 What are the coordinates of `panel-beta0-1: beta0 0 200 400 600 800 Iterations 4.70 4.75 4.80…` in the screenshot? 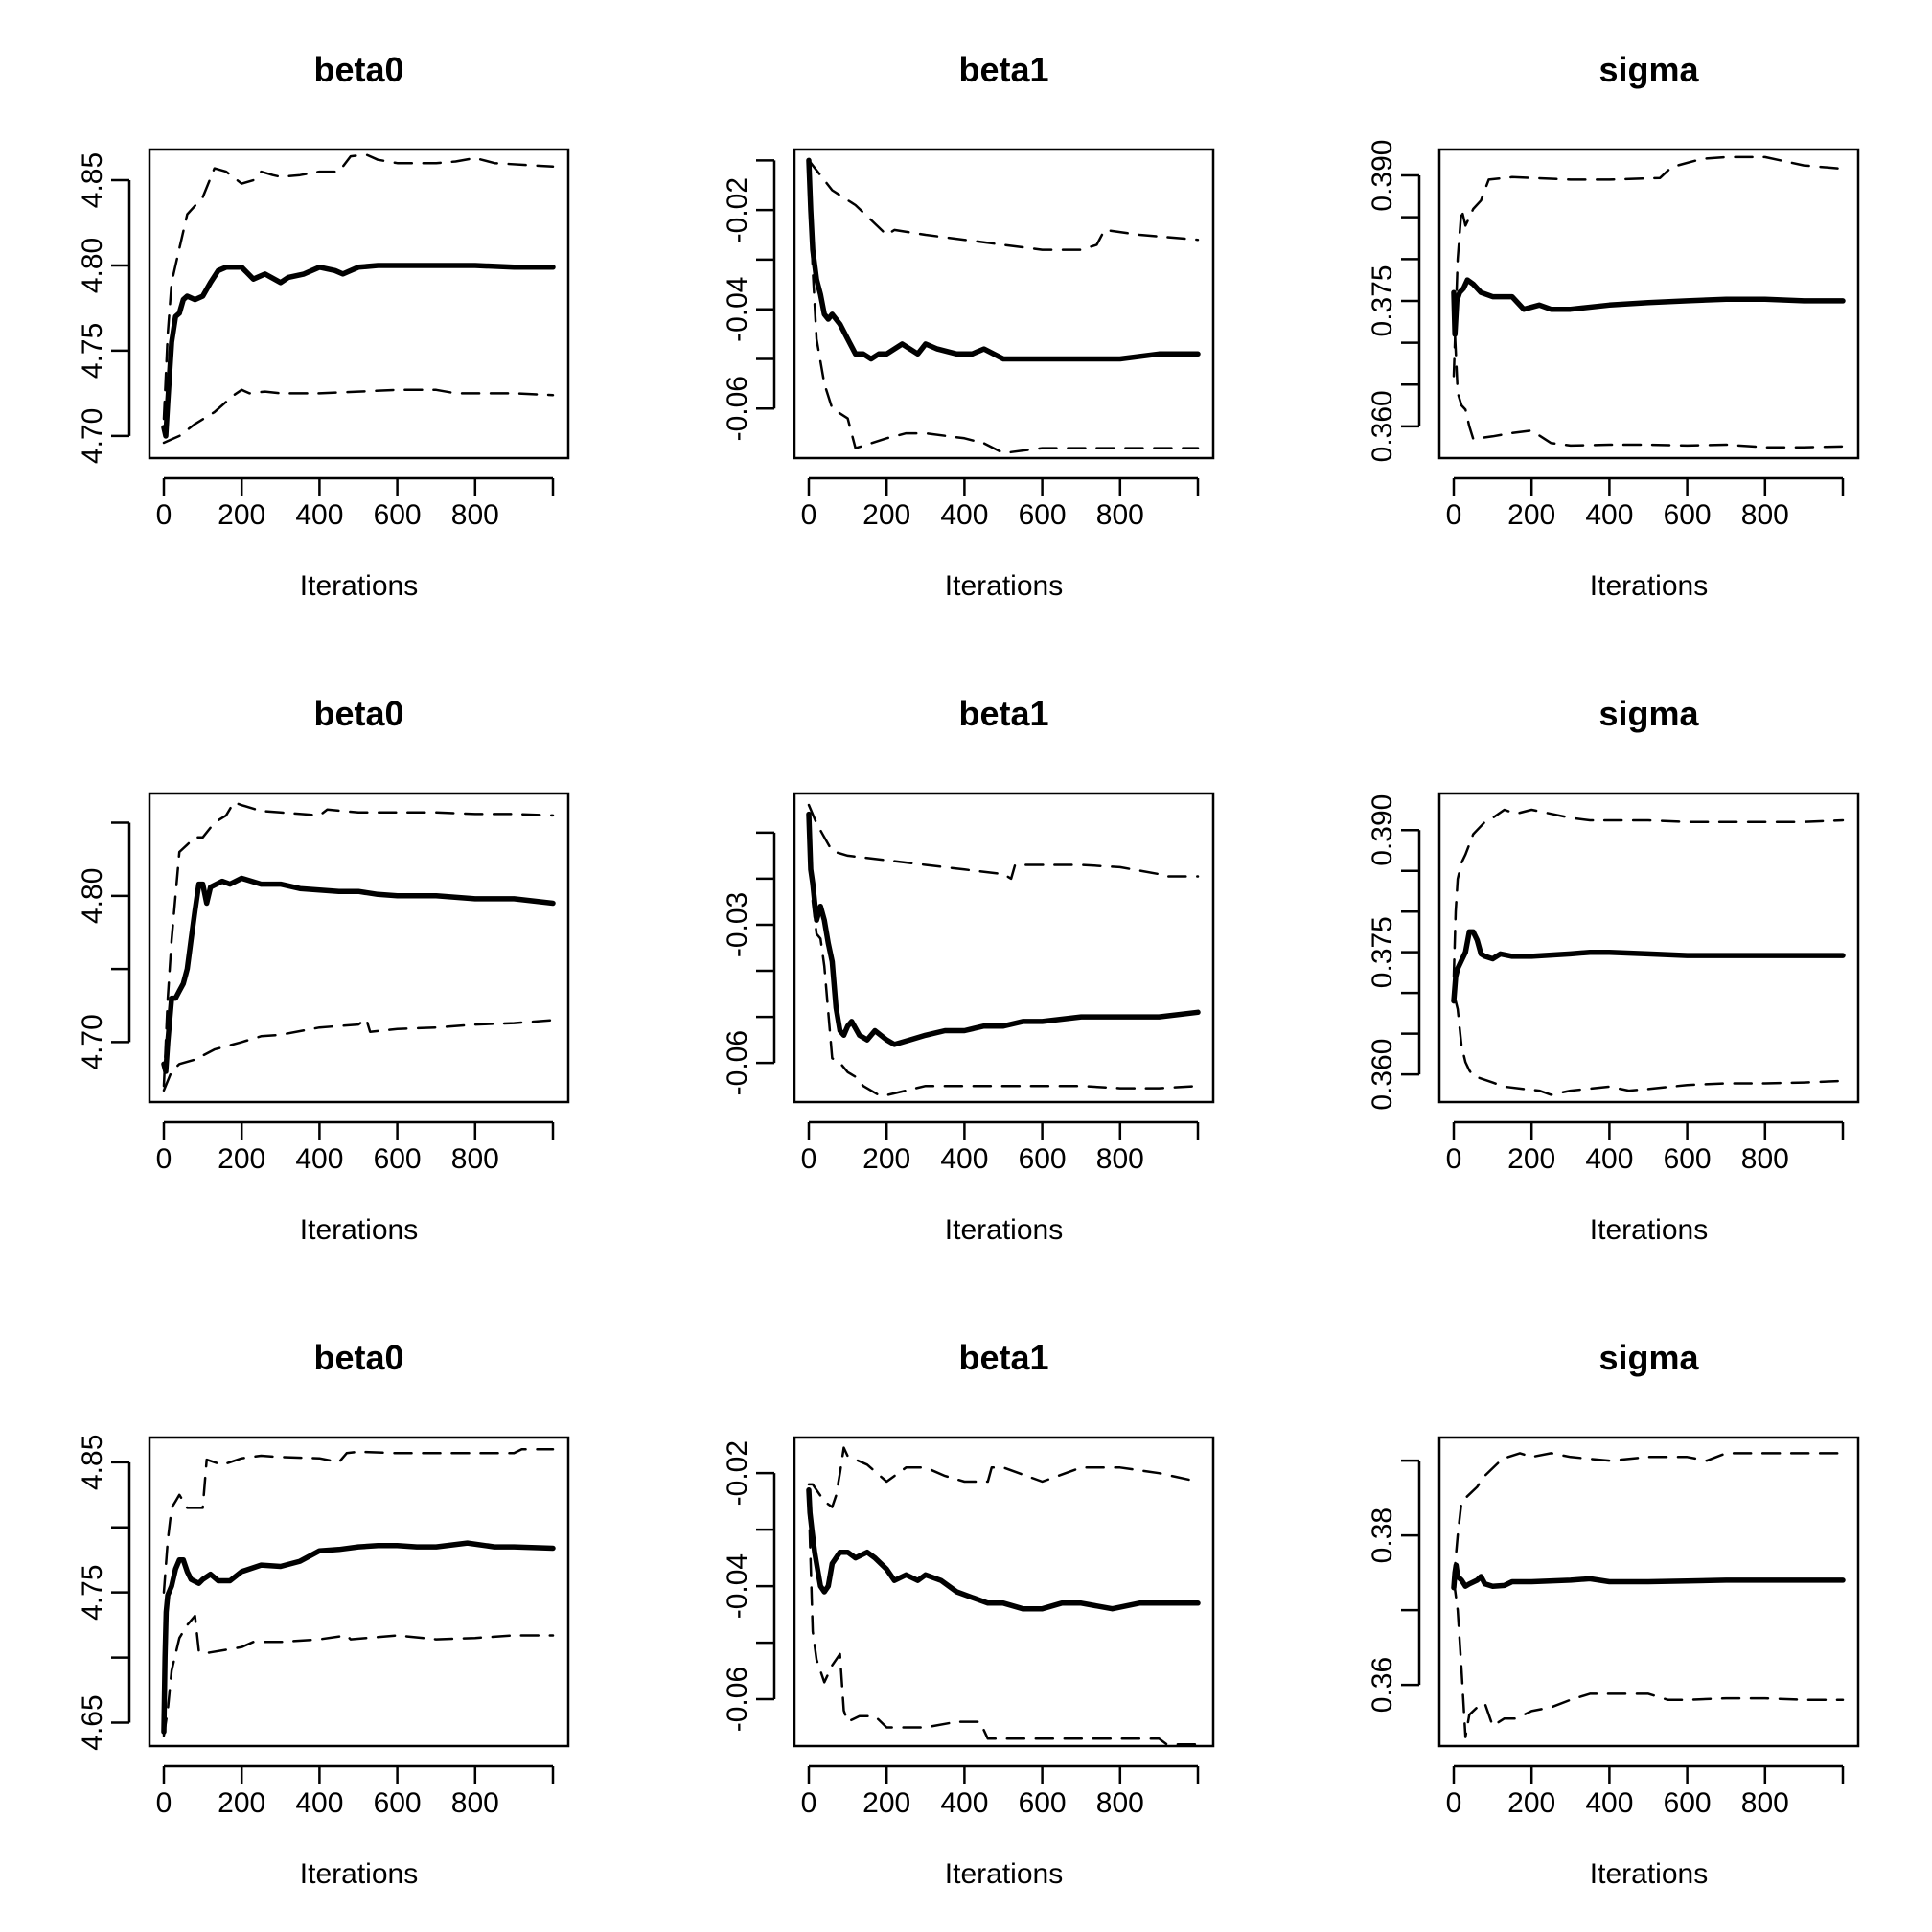 It's located at (323, 326).